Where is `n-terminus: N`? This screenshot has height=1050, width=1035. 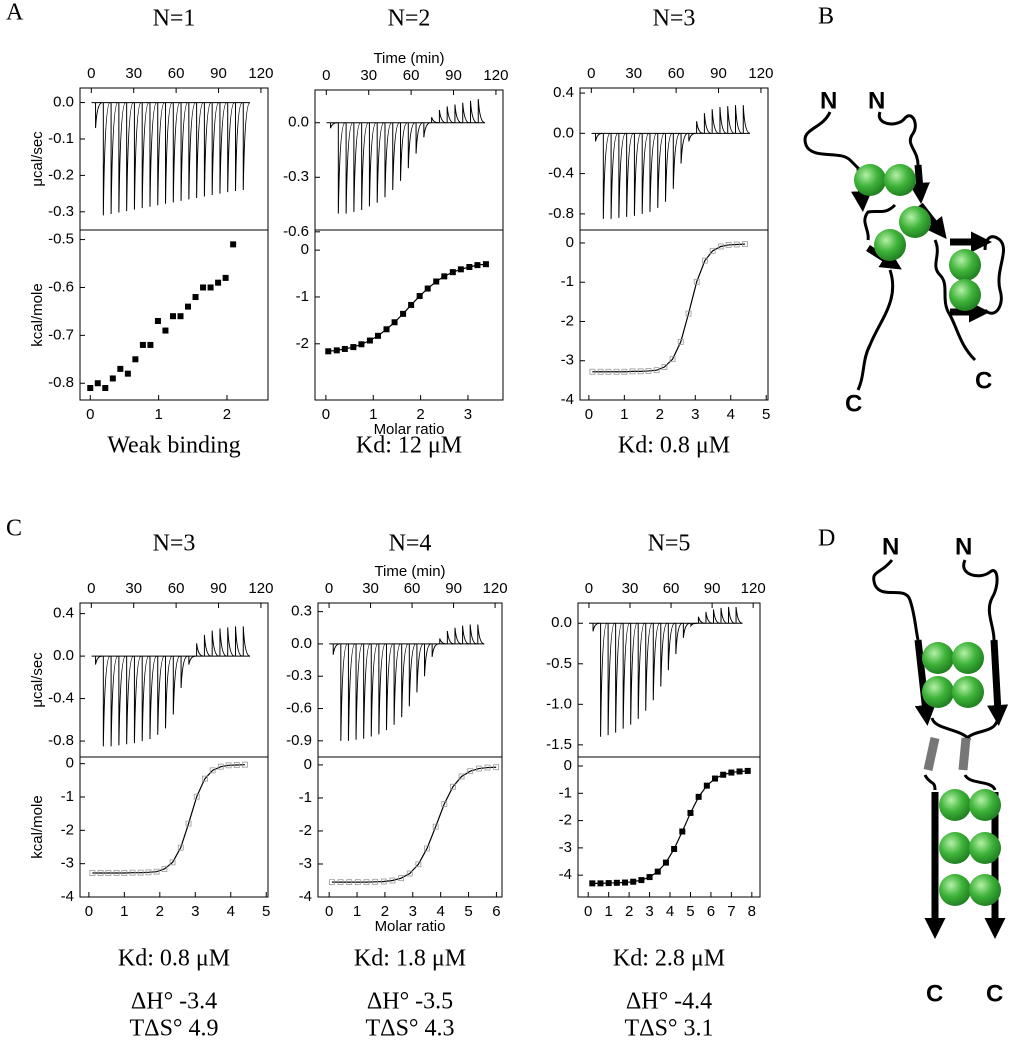 n-terminus: N is located at coordinates (963, 546).